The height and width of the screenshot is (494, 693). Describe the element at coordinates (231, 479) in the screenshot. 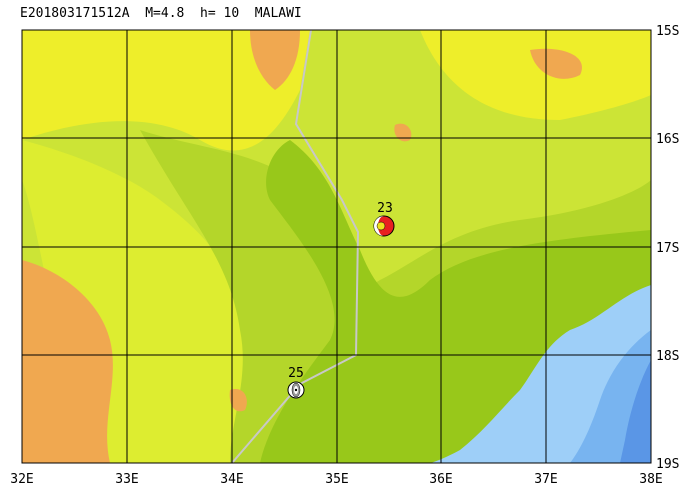

I see `lon-label: 34E` at that location.